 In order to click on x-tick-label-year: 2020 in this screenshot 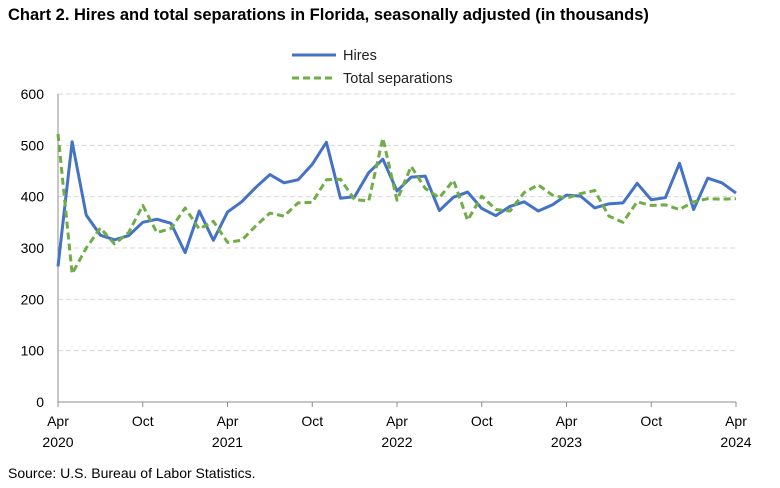, I will do `click(57, 442)`.